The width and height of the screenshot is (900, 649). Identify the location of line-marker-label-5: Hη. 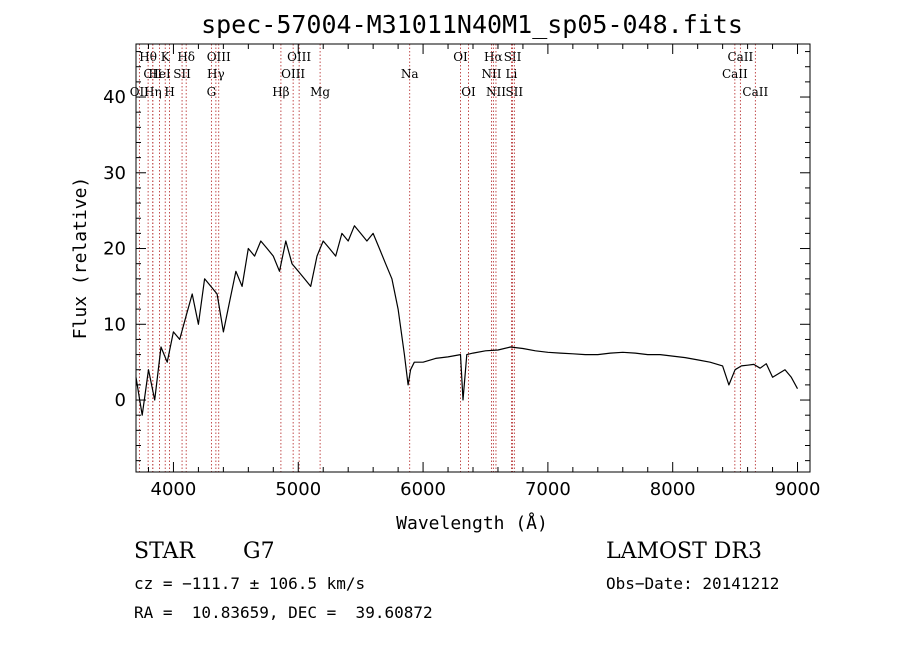
(153, 92).